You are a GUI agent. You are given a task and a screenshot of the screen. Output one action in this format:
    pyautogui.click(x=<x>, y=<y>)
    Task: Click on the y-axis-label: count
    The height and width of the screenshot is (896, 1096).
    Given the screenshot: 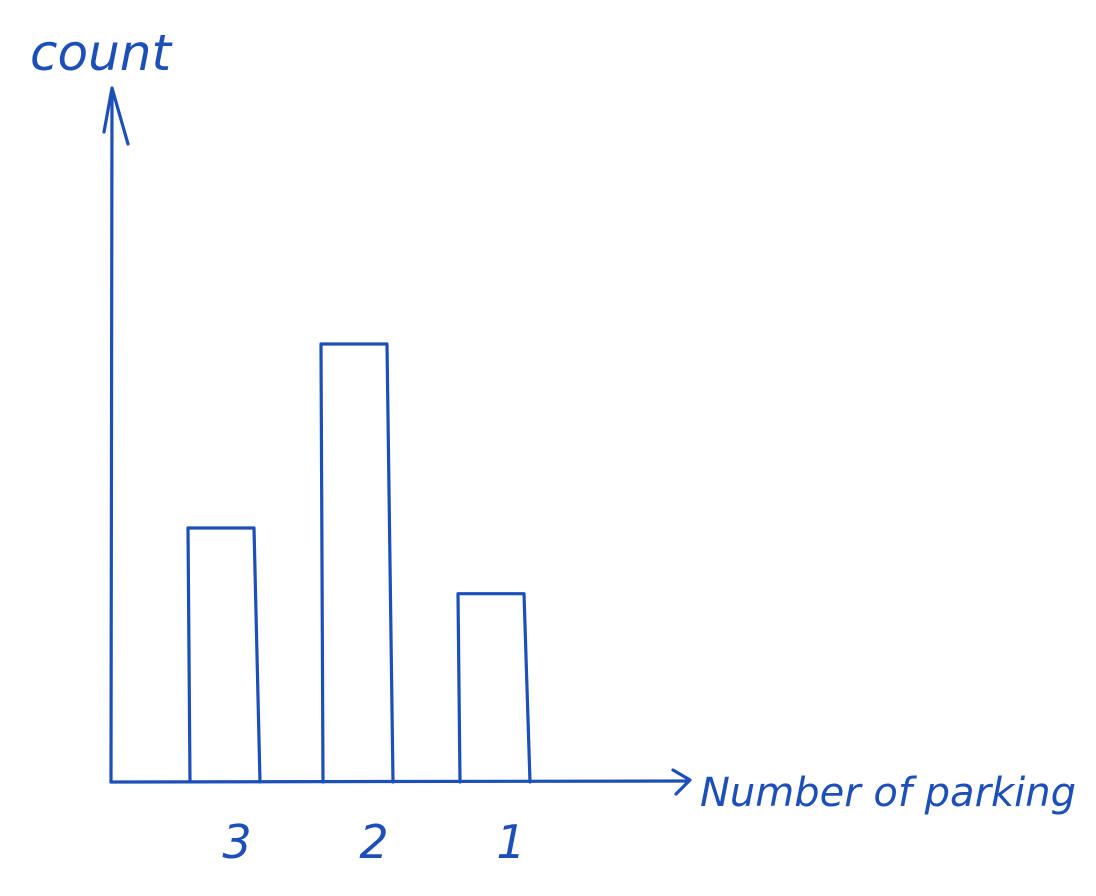 What is the action you would take?
    pyautogui.click(x=101, y=53)
    